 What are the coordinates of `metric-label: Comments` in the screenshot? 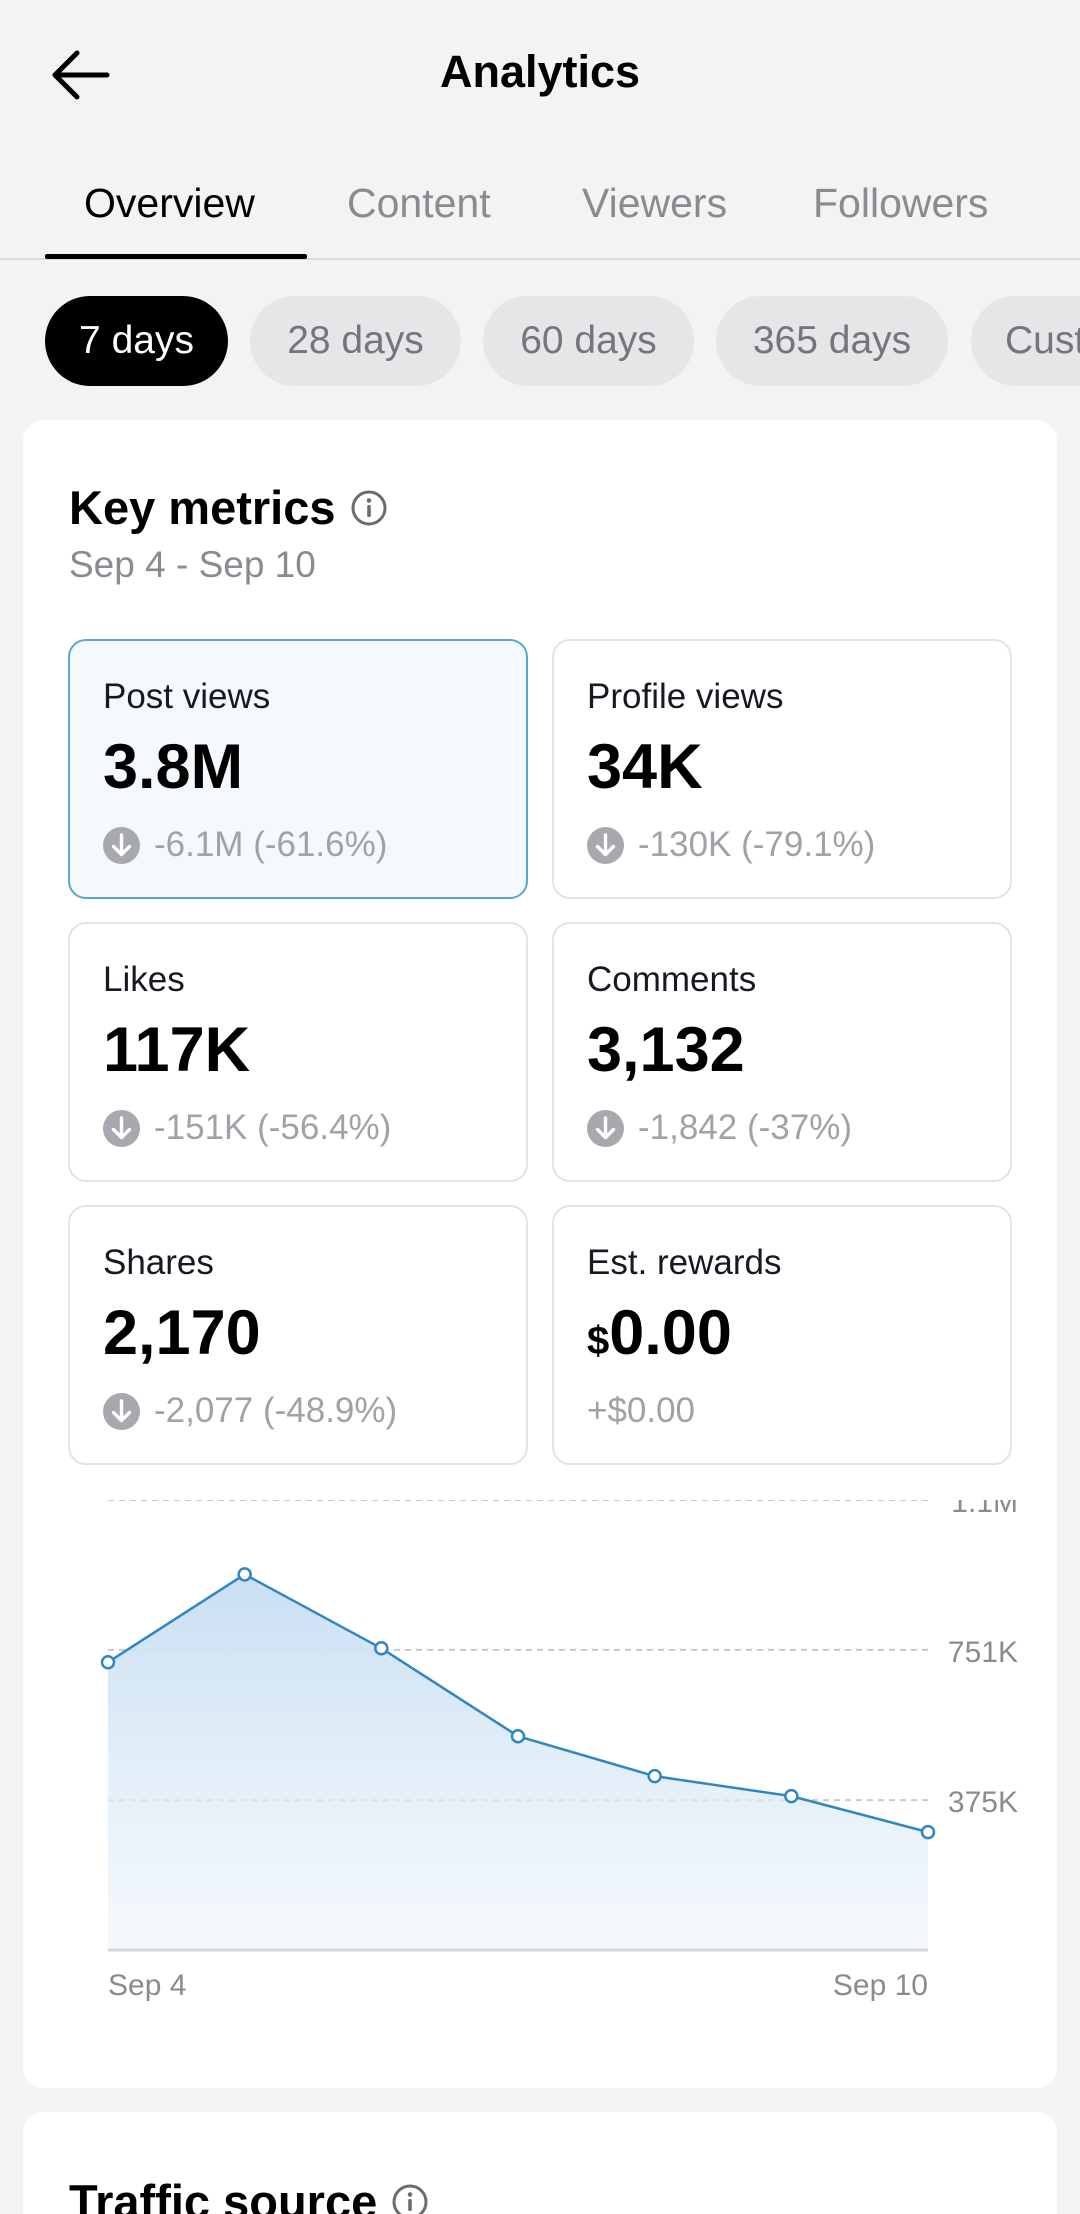 It's located at (672, 979).